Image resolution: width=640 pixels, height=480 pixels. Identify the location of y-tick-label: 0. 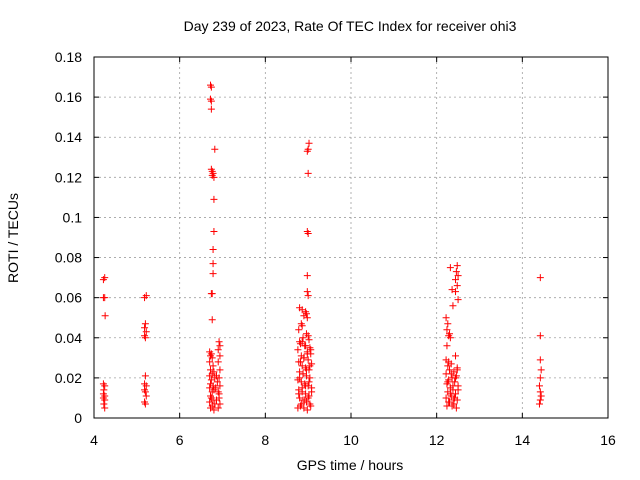
(78, 418).